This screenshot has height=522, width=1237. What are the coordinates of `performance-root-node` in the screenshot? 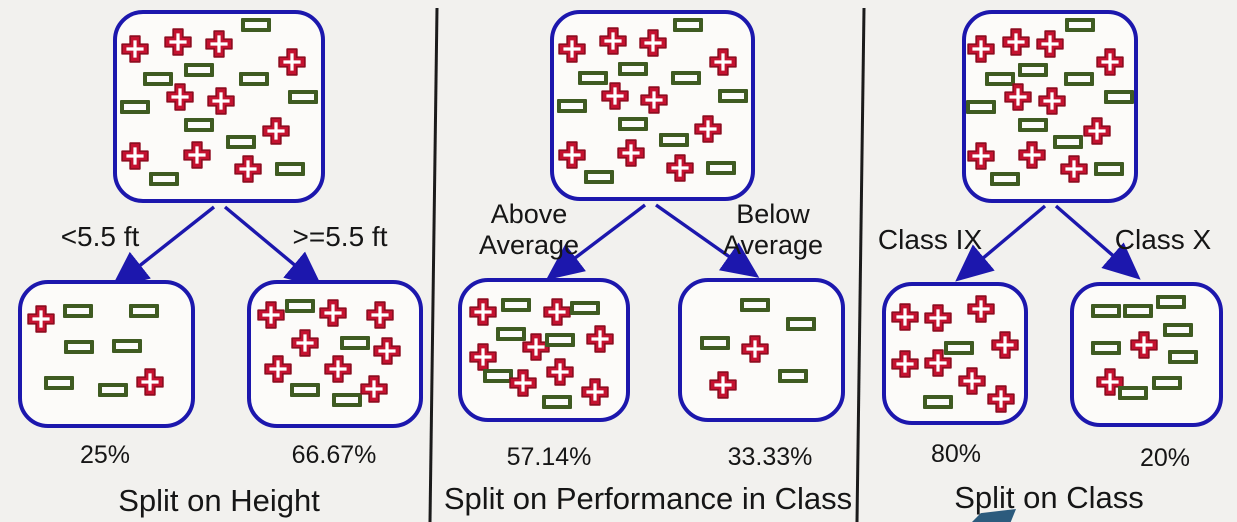 It's located at (652, 105).